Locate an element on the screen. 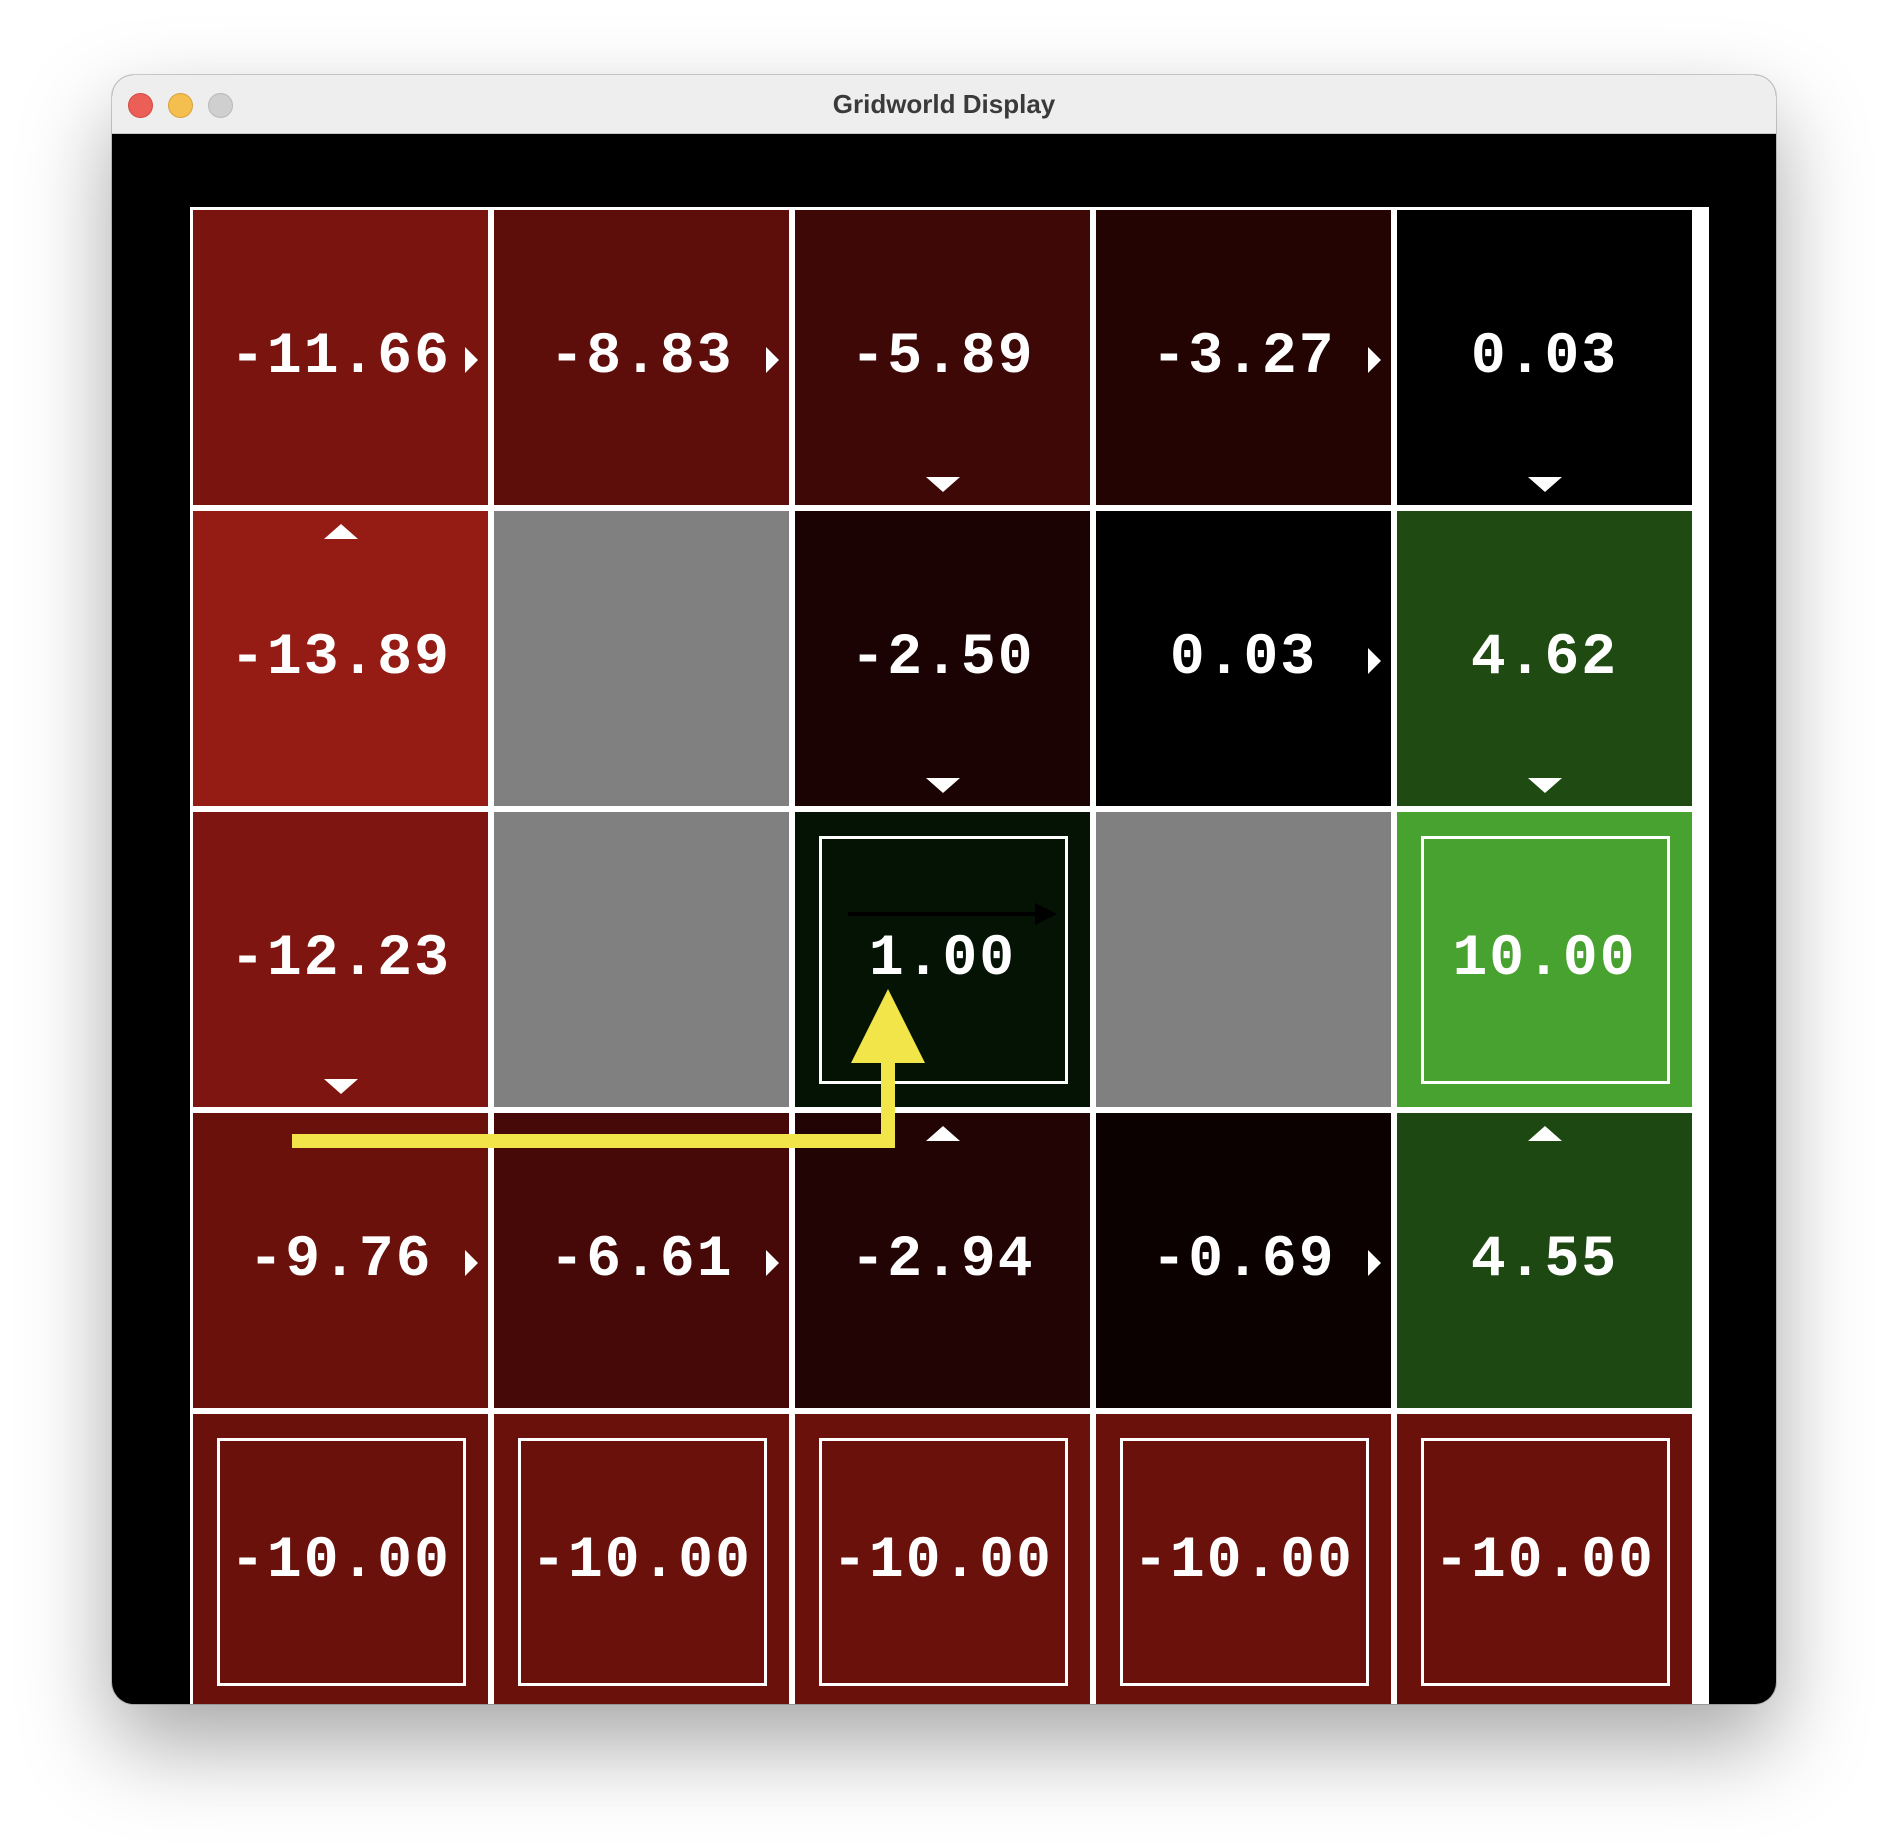 Image resolution: width=1886 pixels, height=1846 pixels. state-value-label: -12.23 is located at coordinates (340, 959).